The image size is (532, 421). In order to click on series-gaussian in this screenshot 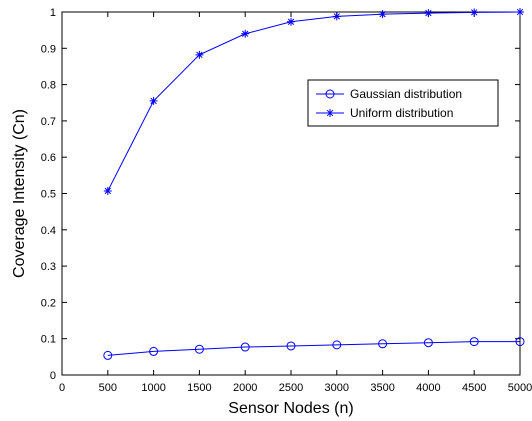, I will do `click(314, 348)`.